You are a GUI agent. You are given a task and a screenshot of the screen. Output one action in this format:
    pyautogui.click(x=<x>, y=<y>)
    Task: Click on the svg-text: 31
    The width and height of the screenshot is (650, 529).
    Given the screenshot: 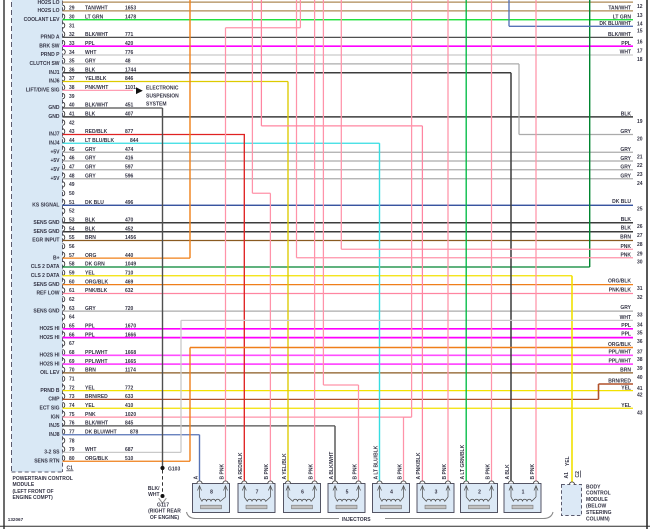 What is the action you would take?
    pyautogui.click(x=72, y=26)
    